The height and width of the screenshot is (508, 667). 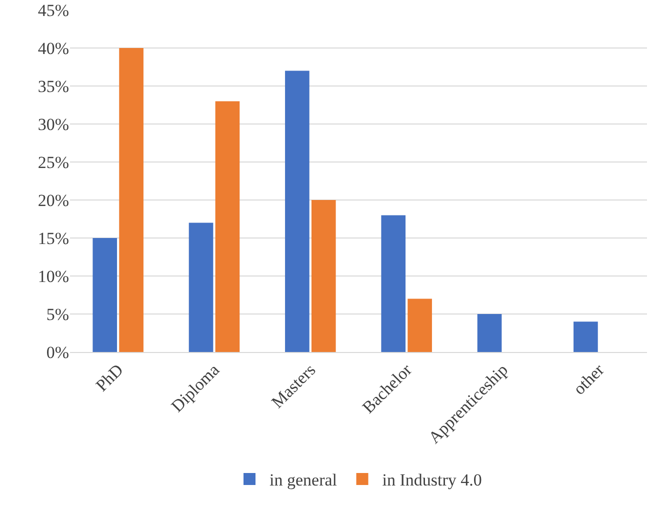 What do you see at coordinates (53, 200) in the screenshot?
I see `y-tick-label: 20%` at bounding box center [53, 200].